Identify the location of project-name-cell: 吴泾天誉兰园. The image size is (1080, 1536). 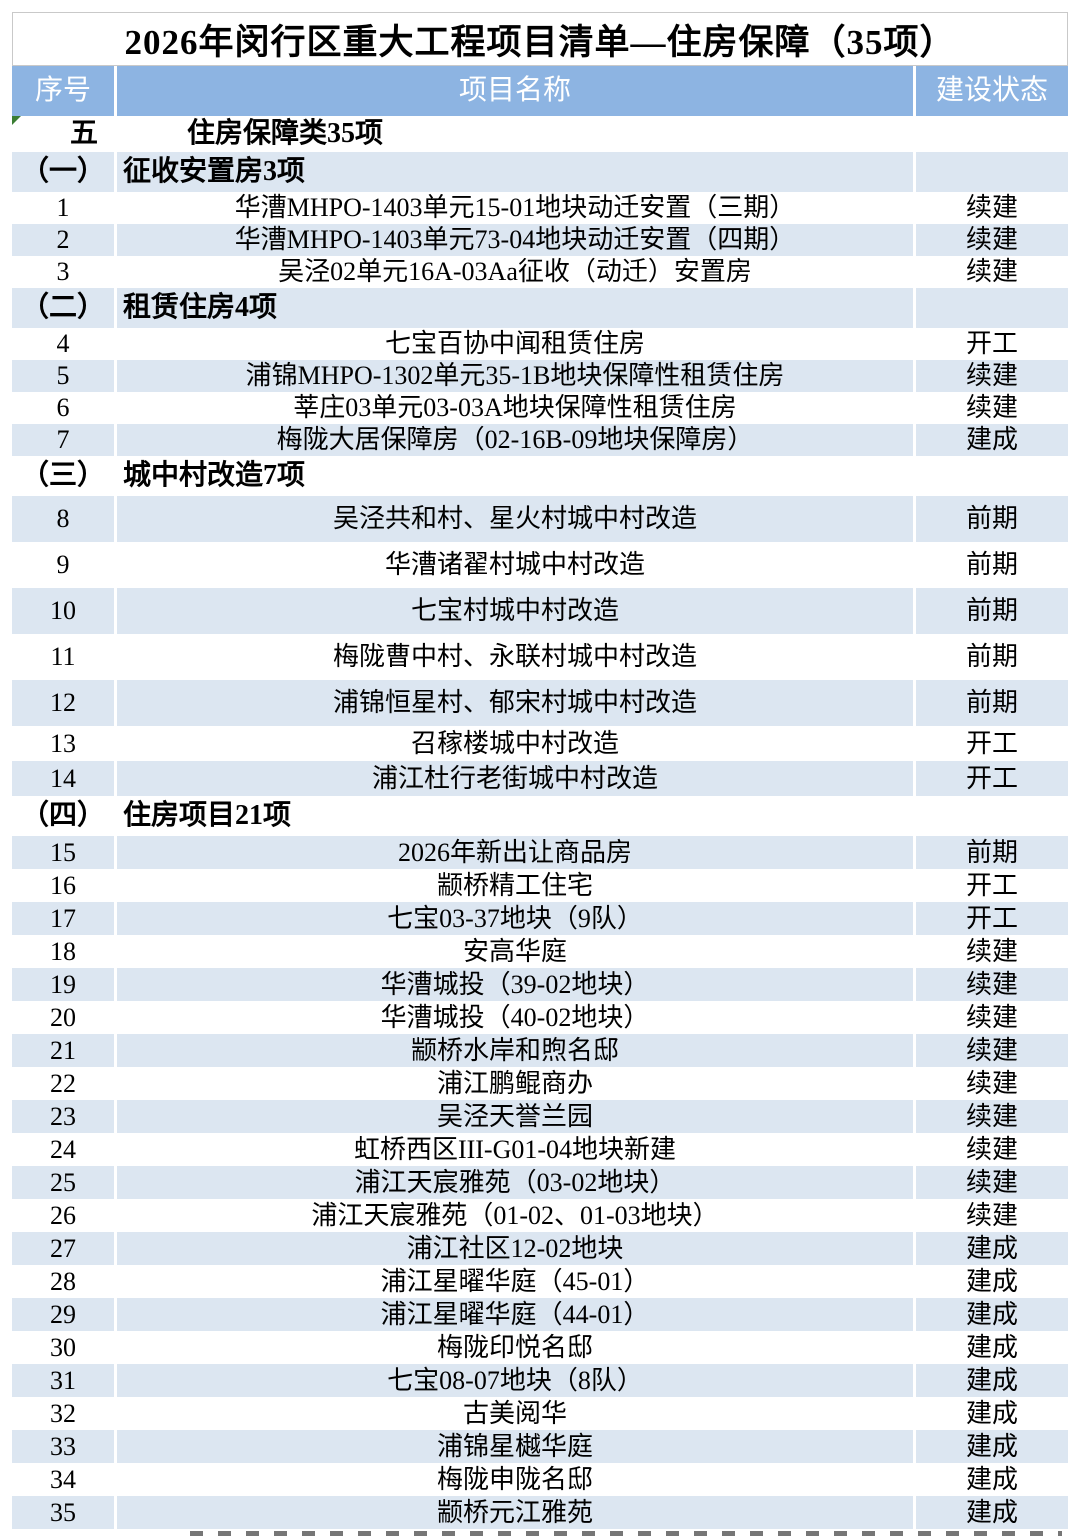
(515, 1116).